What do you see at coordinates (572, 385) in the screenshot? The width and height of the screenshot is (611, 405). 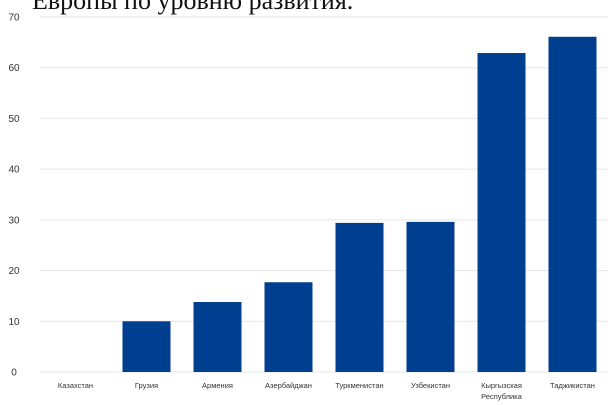 I see `x-tick-label: Таджикистан` at bounding box center [572, 385].